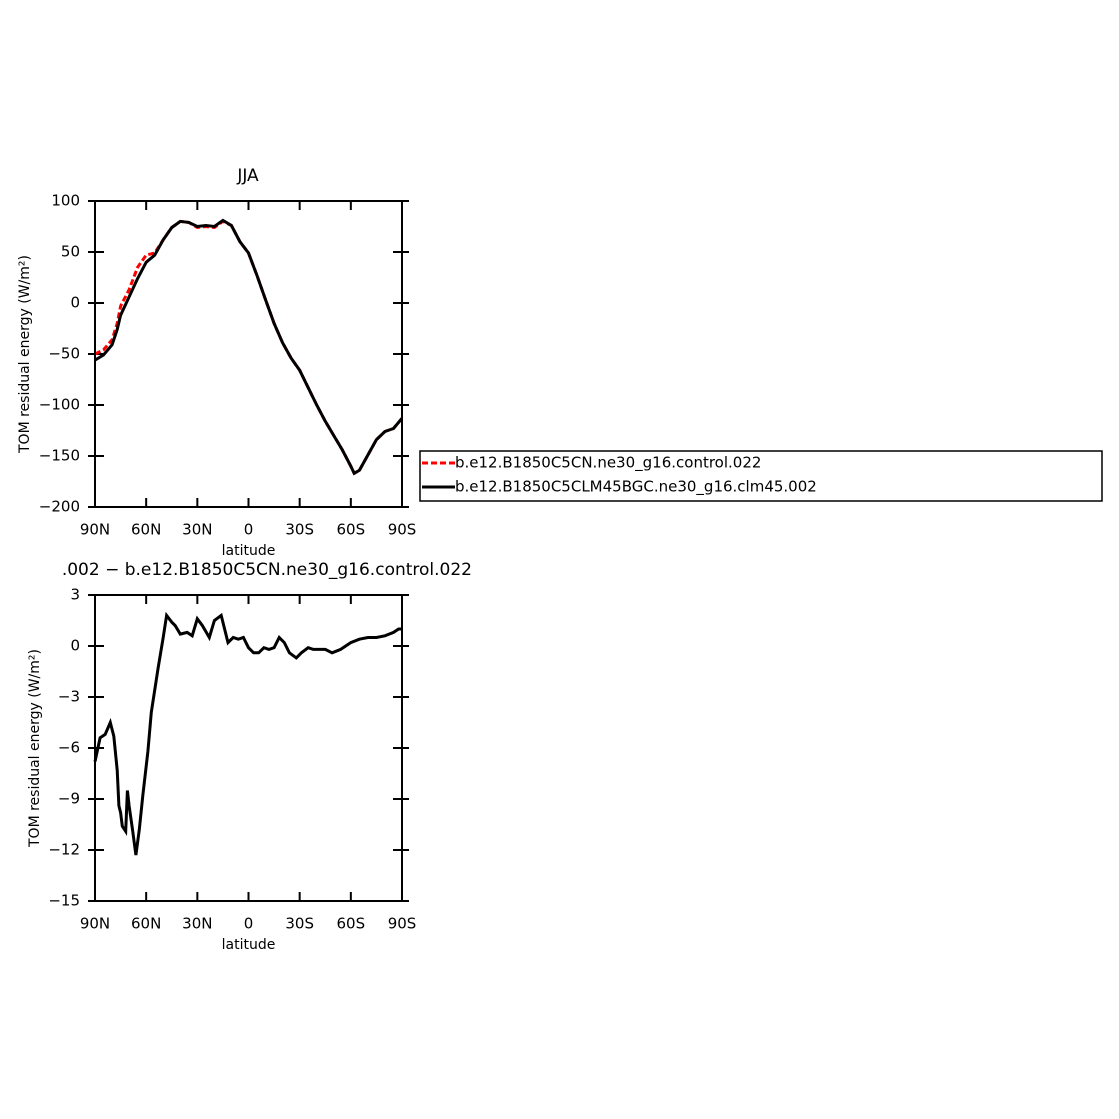 The width and height of the screenshot is (1119, 1119). Describe the element at coordinates (59, 456) in the screenshot. I see `y-tick-label: −150` at that location.